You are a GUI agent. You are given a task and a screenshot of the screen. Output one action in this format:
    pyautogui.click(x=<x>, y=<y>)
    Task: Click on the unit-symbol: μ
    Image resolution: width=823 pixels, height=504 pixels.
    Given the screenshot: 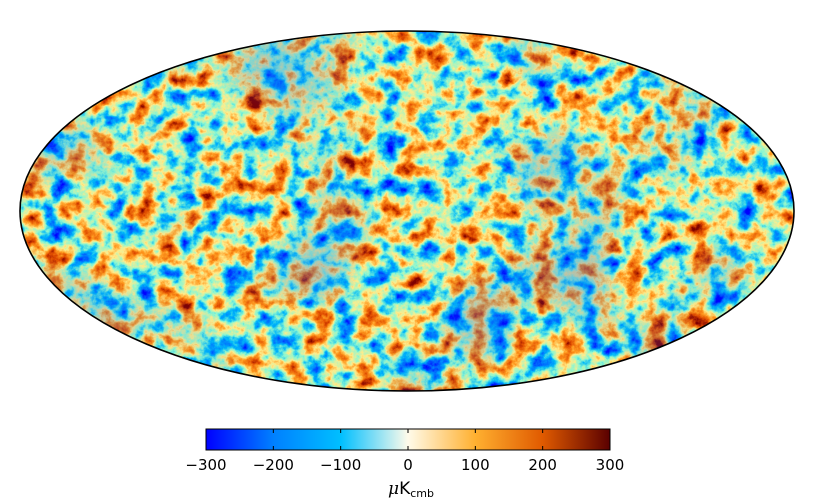 What is the action you would take?
    pyautogui.click(x=394, y=489)
    